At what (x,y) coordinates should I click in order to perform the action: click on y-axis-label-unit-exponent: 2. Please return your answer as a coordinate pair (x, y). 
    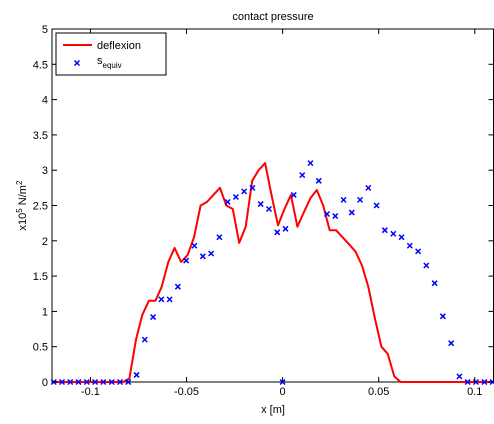
    Looking at the image, I should click on (19, 182).